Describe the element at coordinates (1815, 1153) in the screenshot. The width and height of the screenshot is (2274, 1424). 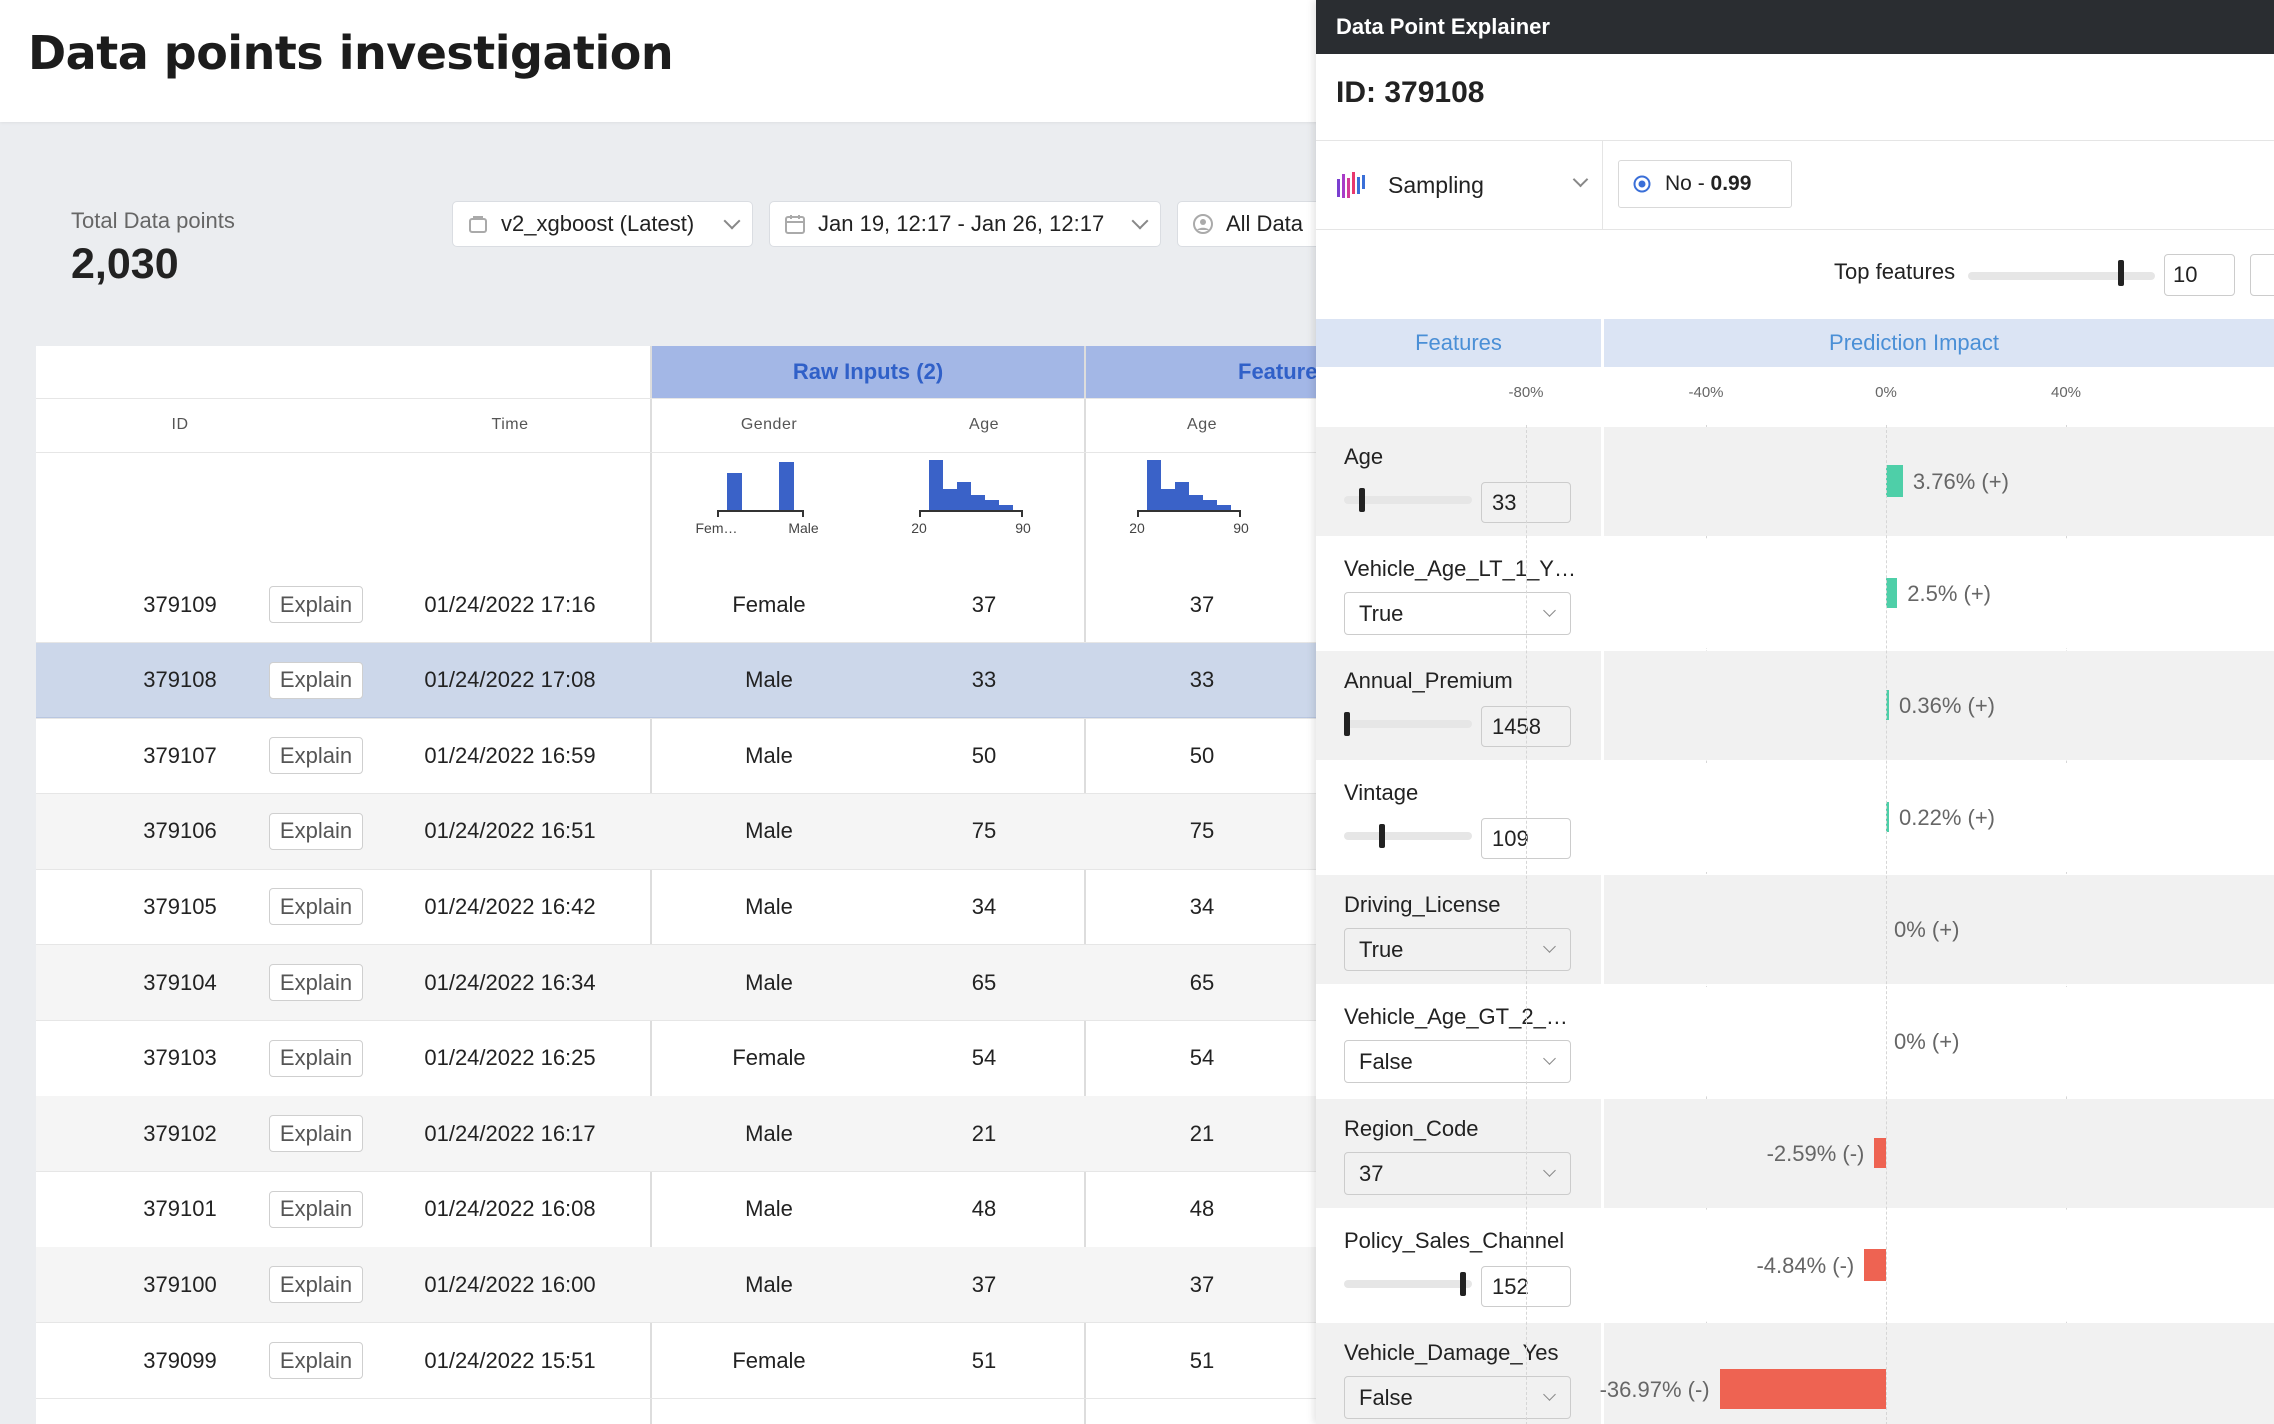
I see `impact-value-label: -2.59% (-)` at that location.